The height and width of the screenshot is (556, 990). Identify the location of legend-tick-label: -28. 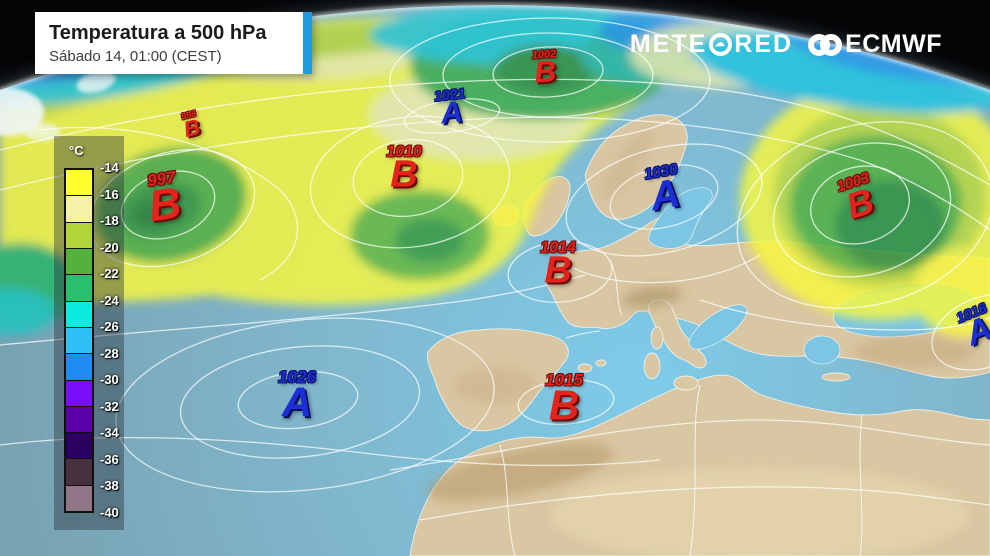
(109, 353).